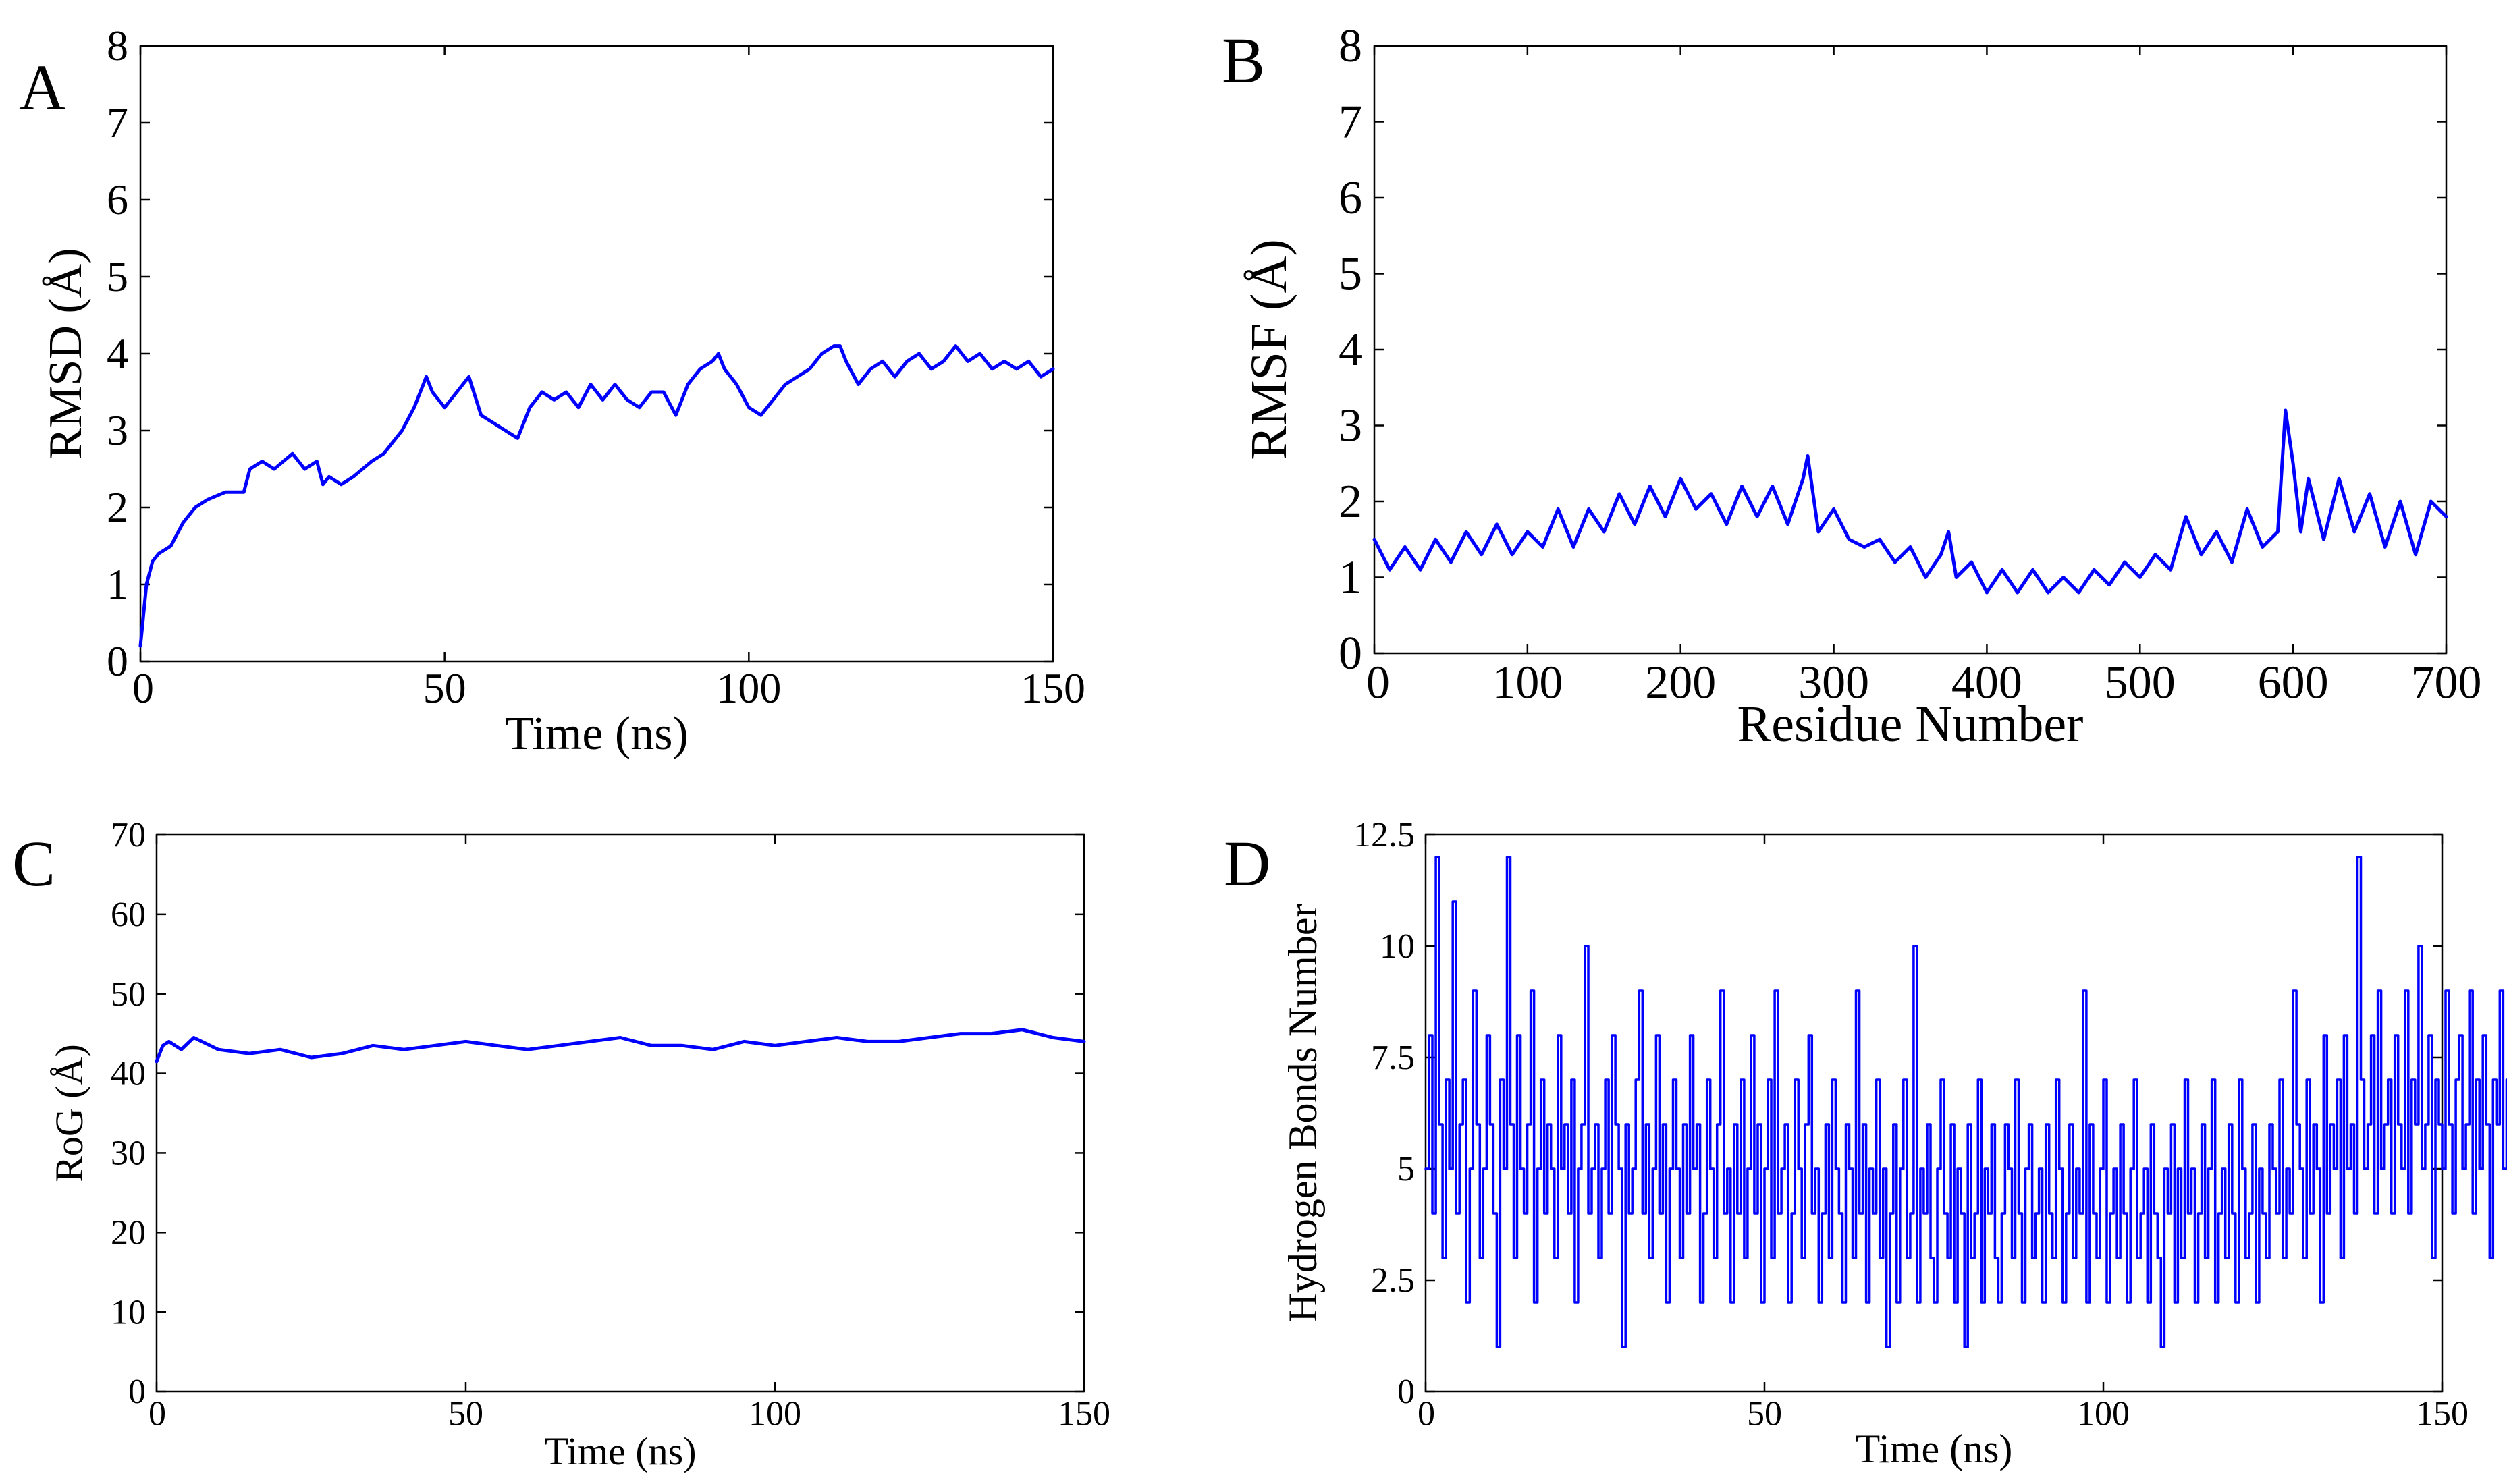  I want to click on y-tick-label-c: 0, so click(137, 1392).